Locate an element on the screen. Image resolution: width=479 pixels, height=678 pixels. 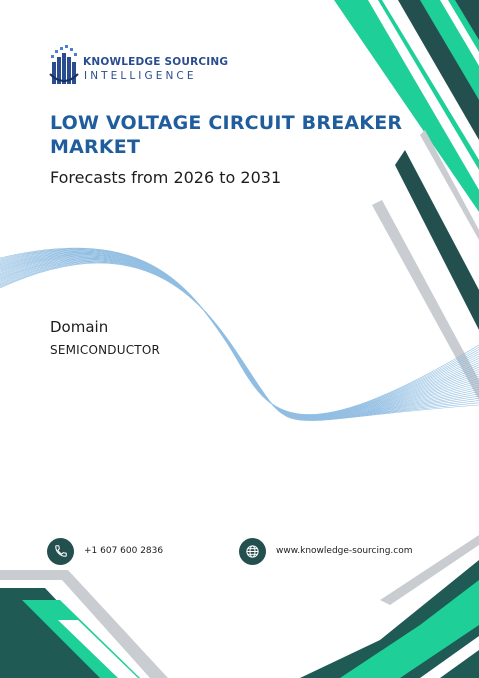
phone-number: +1 607 600 2836 is located at coordinates (124, 551).